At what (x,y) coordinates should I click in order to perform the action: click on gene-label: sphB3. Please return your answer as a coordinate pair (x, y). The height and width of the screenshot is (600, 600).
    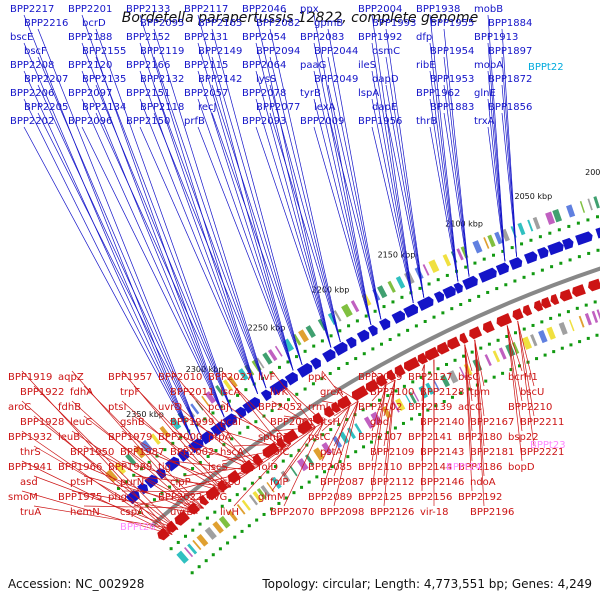
    Looking at the image, I should click on (273, 437).